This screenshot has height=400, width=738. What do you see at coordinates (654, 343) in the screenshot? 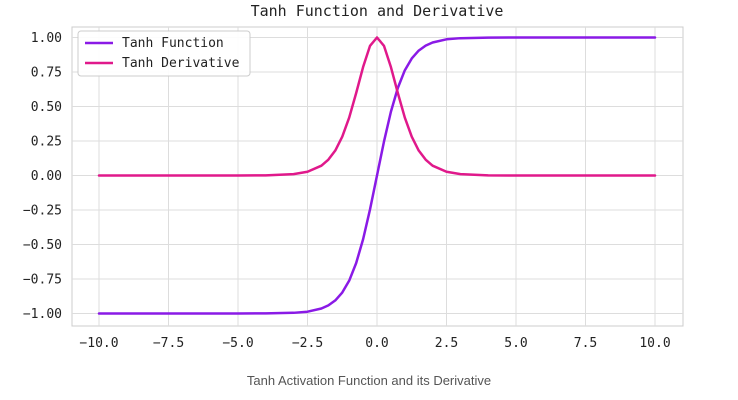
I see `x-tick-label: 10.0` at bounding box center [654, 343].